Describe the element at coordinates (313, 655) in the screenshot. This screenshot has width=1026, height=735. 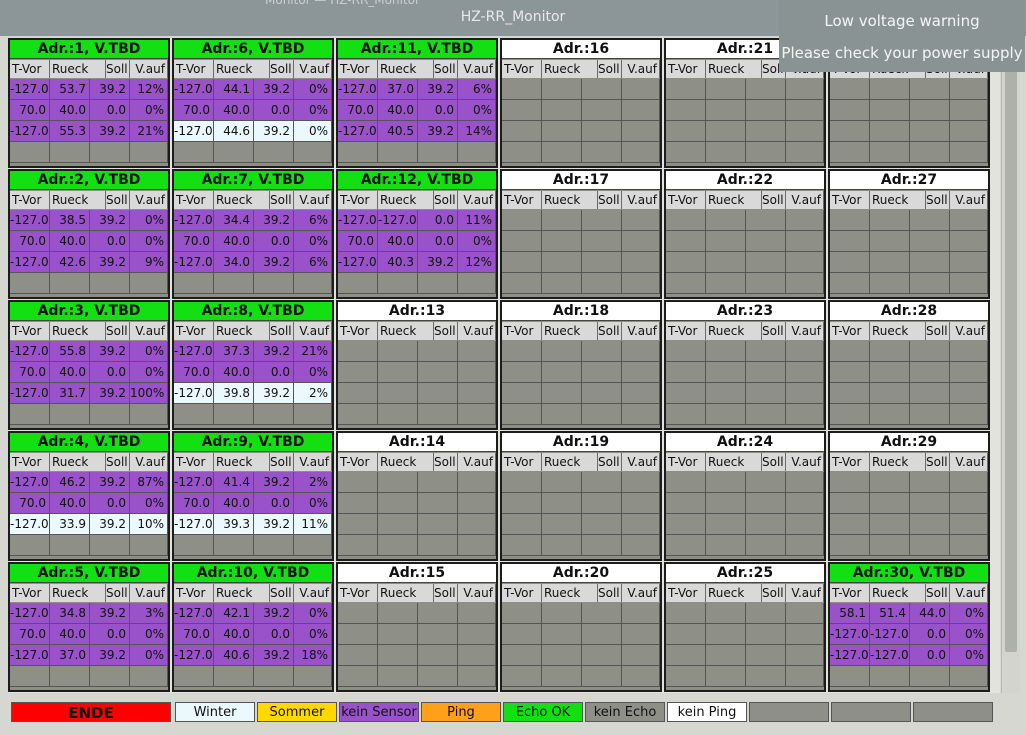
I see `value-cell: 18%` at that location.